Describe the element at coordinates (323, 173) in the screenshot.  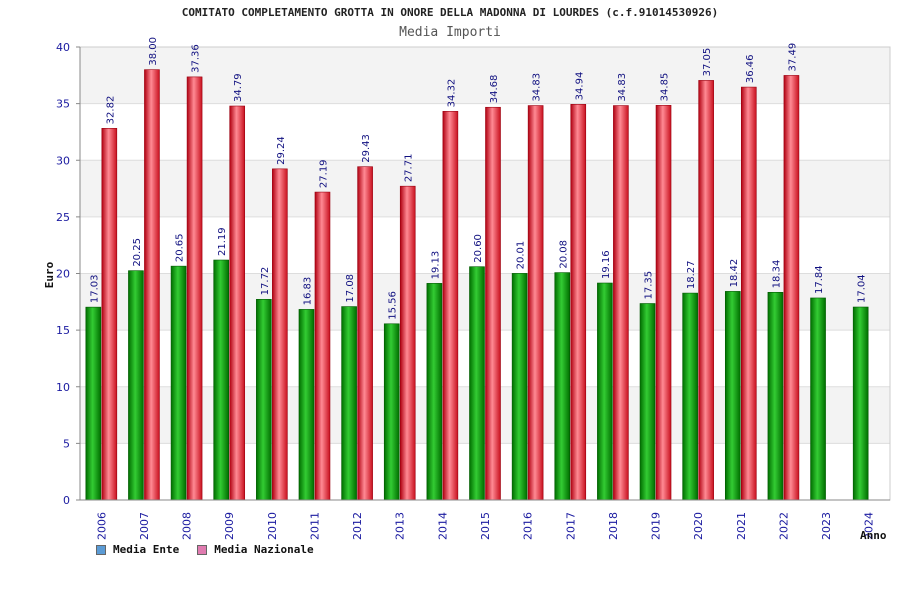
I see `data-label: 27.19` at that location.